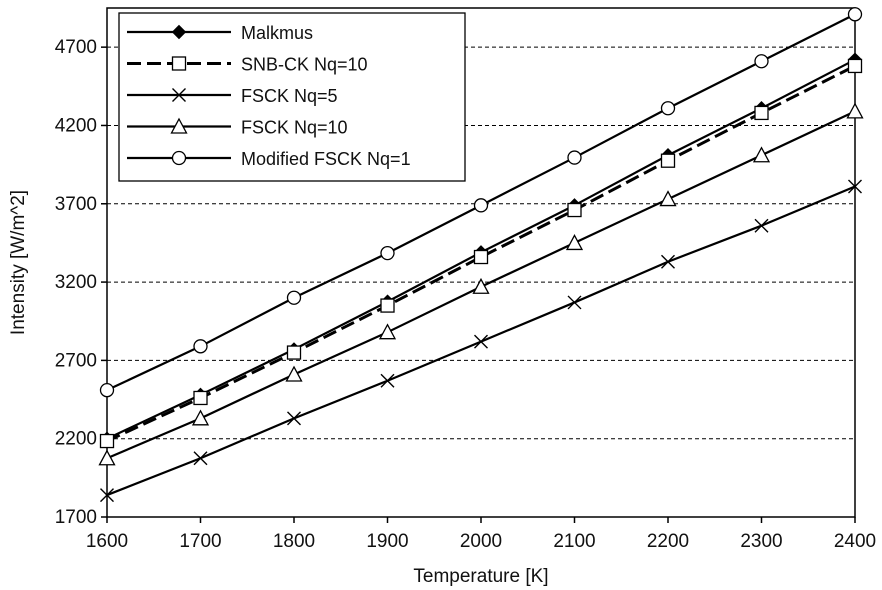  What do you see at coordinates (220, 33) in the screenshot?
I see `legend-entry: Malkmus` at bounding box center [220, 33].